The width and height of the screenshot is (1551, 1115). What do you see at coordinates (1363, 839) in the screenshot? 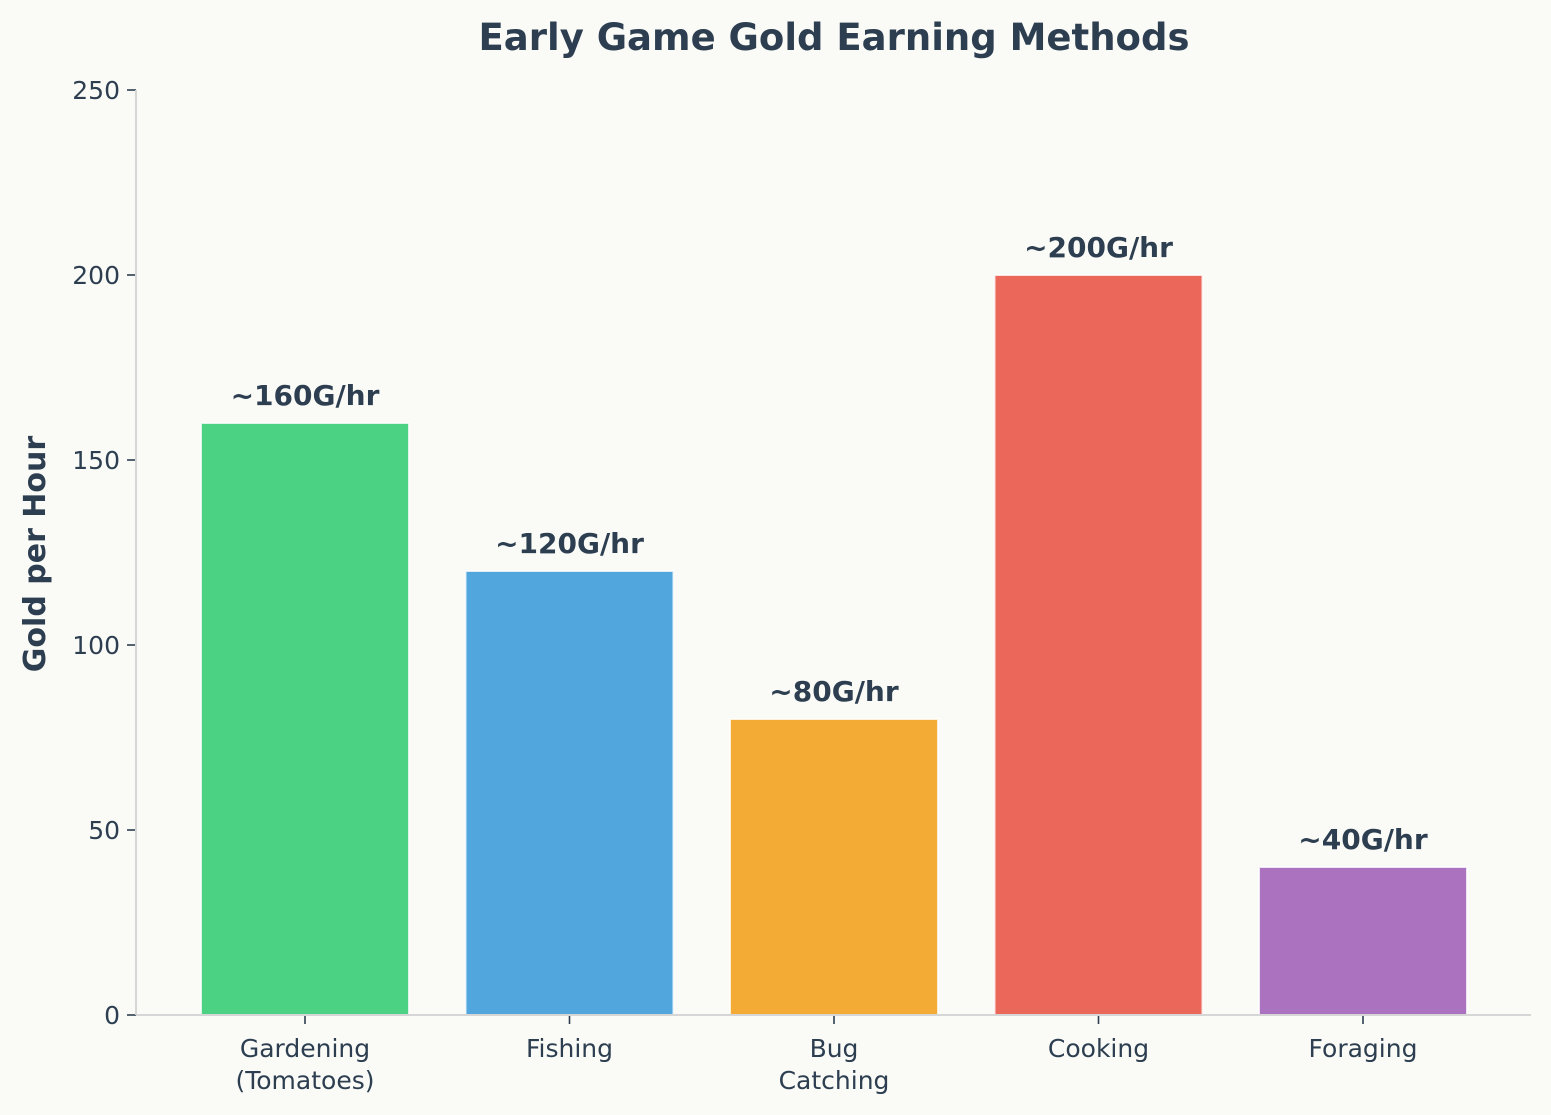
I see `bar-data-label: ~40G/hr` at bounding box center [1363, 839].